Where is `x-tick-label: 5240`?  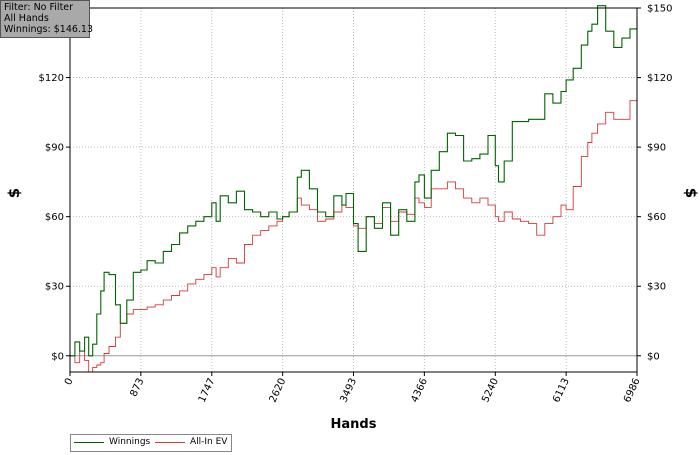
x-tick-label: 5240 is located at coordinates (490, 391).